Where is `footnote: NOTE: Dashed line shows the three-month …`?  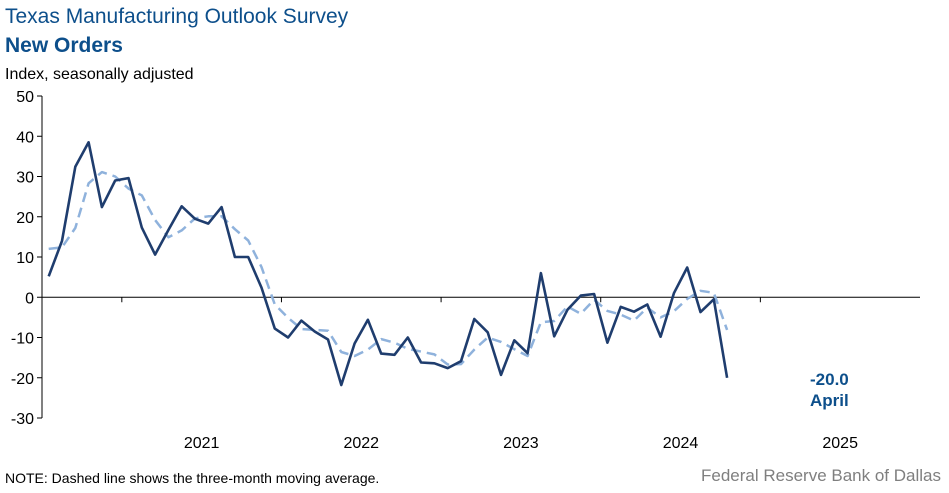
footnote: NOTE: Dashed line shows the three-month … is located at coordinates (192, 478).